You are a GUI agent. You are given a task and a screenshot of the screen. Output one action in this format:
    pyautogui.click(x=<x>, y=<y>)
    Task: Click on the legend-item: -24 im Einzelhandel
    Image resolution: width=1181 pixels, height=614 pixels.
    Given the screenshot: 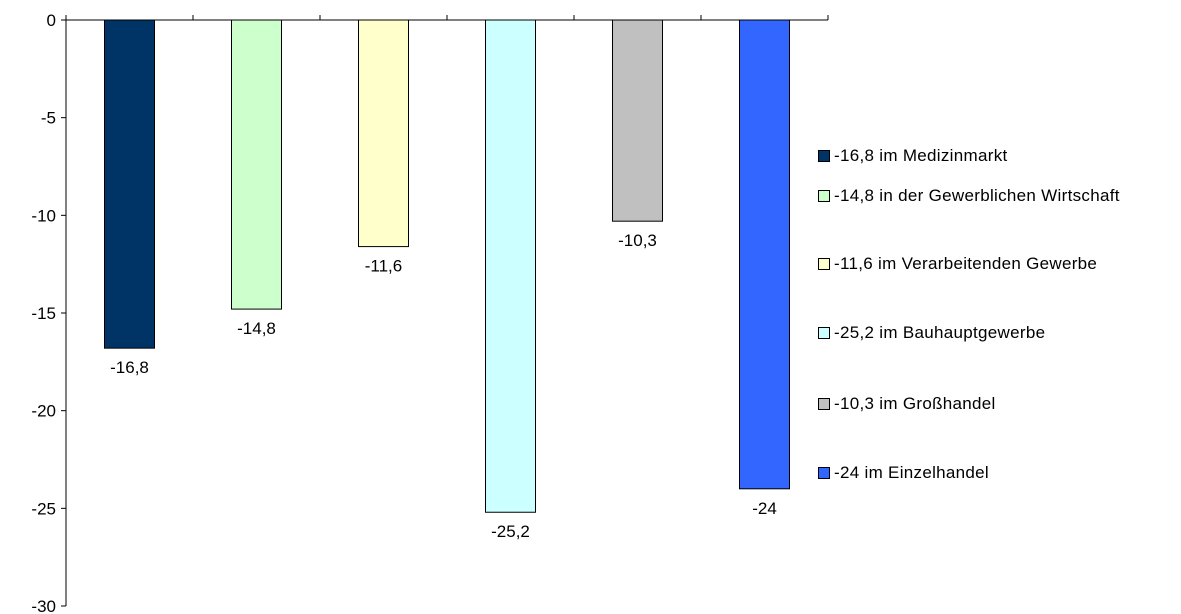 What is the action you would take?
    pyautogui.click(x=996, y=473)
    